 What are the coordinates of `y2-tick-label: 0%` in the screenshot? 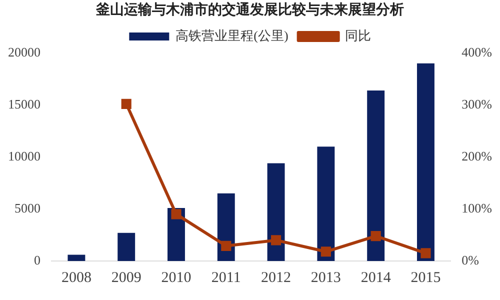 It's located at (471, 260).